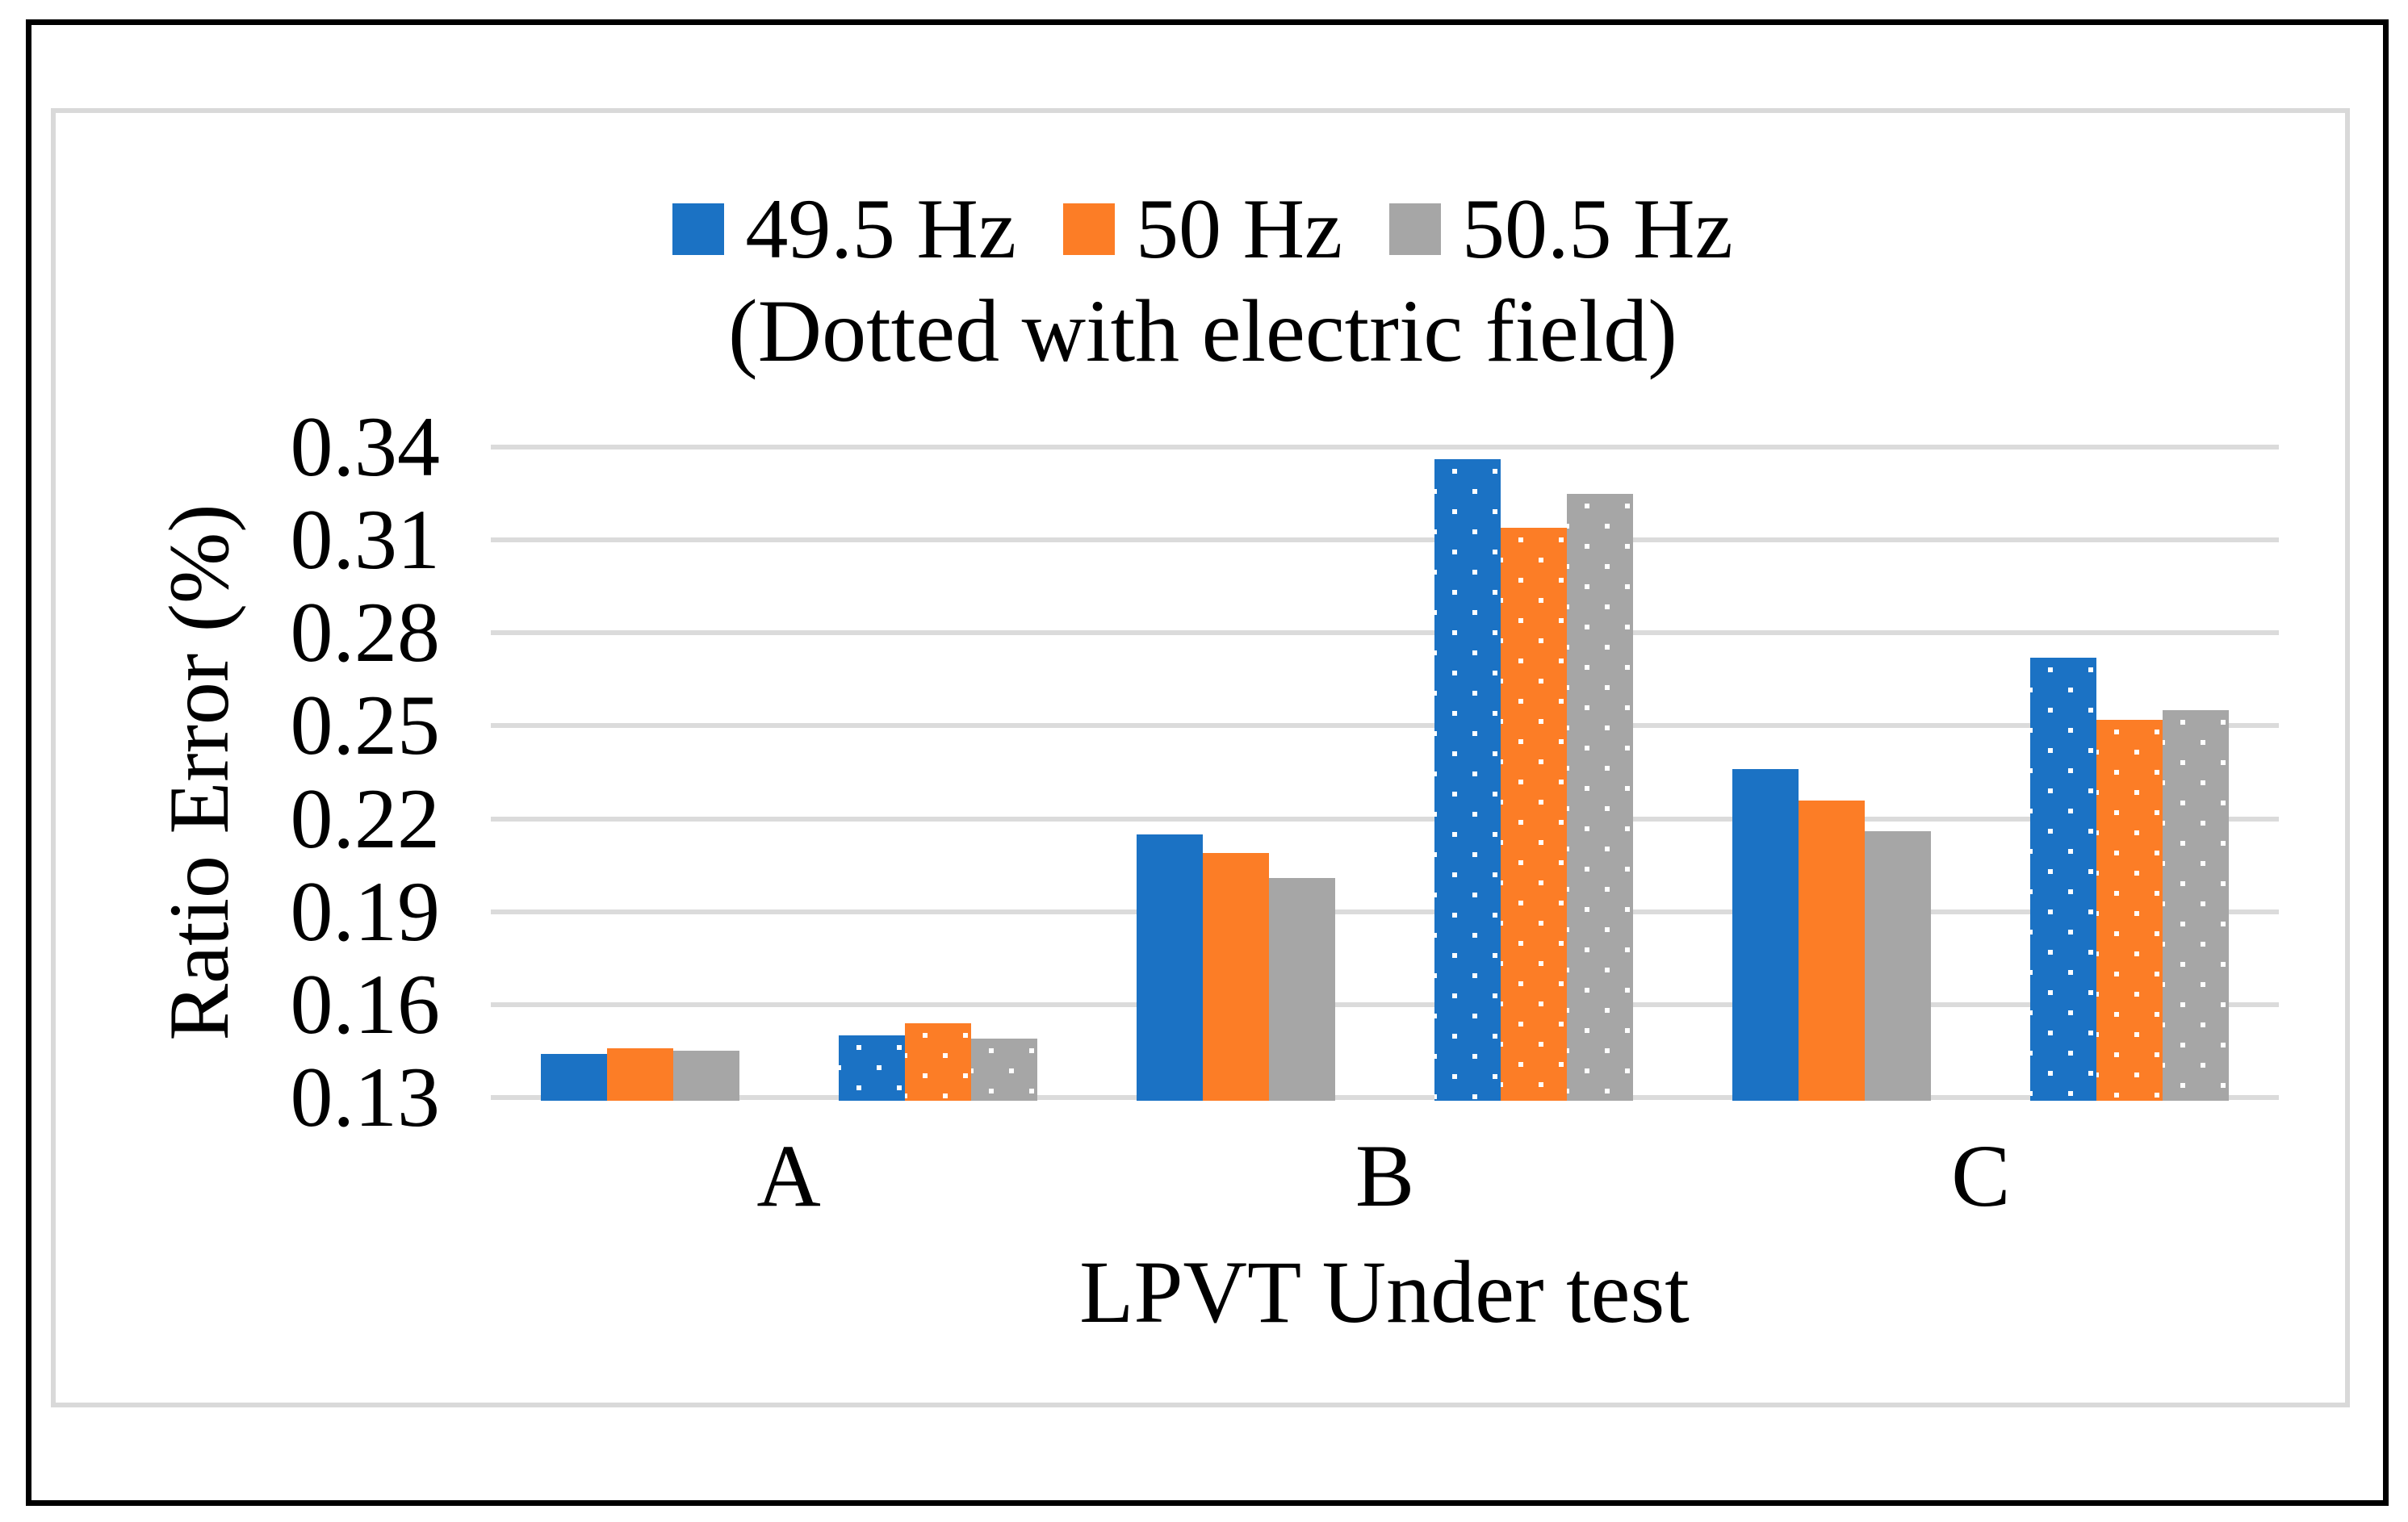 The image size is (2408, 1522). What do you see at coordinates (366, 632) in the screenshot?
I see `y-axis-tick-label: 0.28` at bounding box center [366, 632].